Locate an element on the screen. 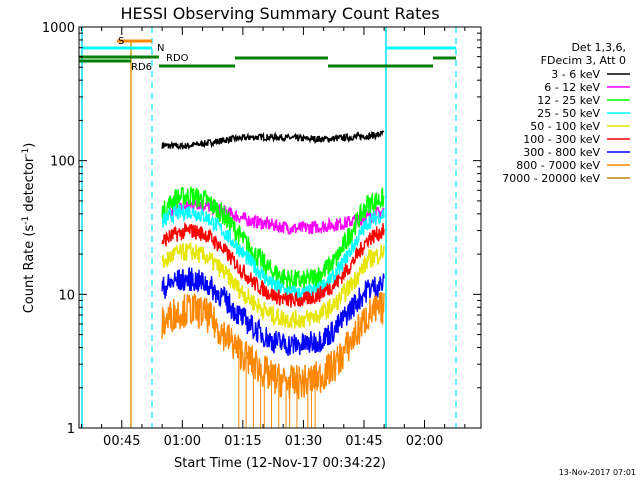  y-axis-label-end: ) is located at coordinates (29, 145).